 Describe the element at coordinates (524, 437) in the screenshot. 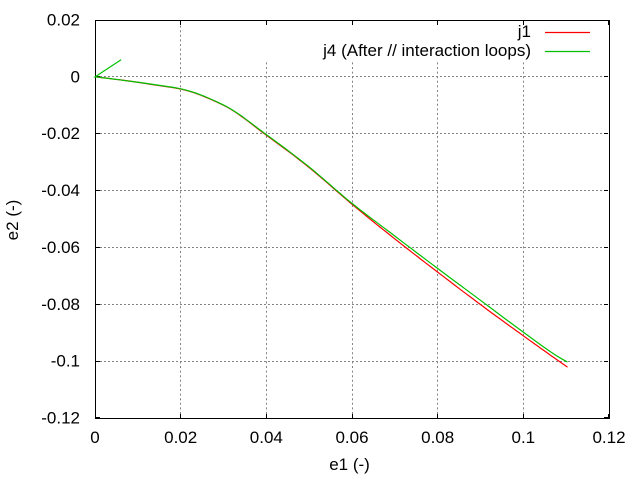

I see `svg-text: 0.1` at that location.